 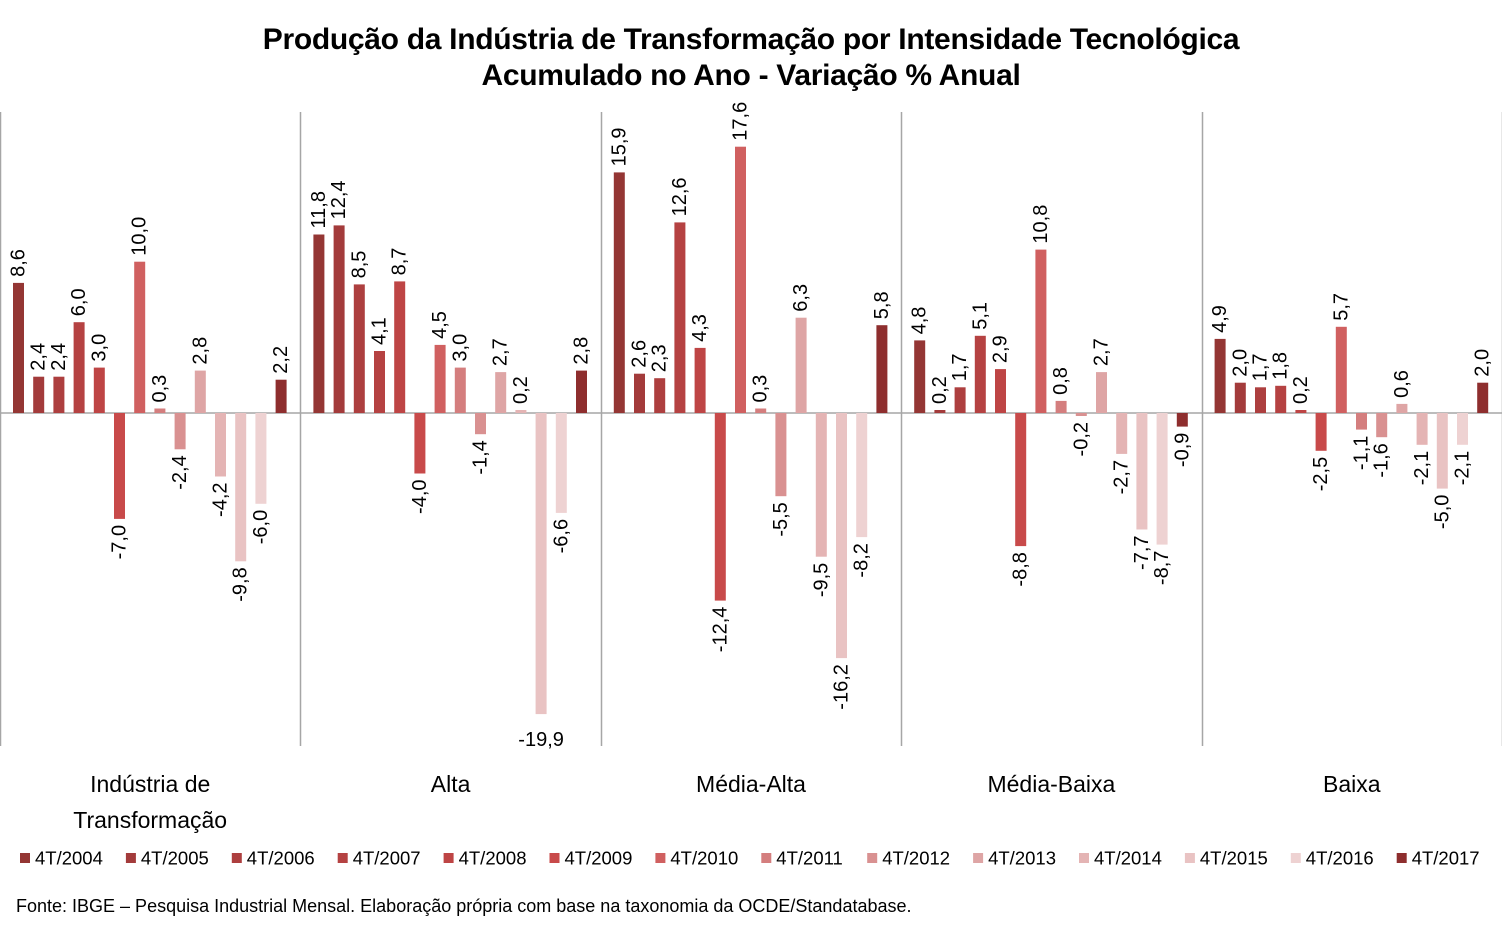 What do you see at coordinates (59, 357) in the screenshot?
I see `data-label: 2,4` at bounding box center [59, 357].